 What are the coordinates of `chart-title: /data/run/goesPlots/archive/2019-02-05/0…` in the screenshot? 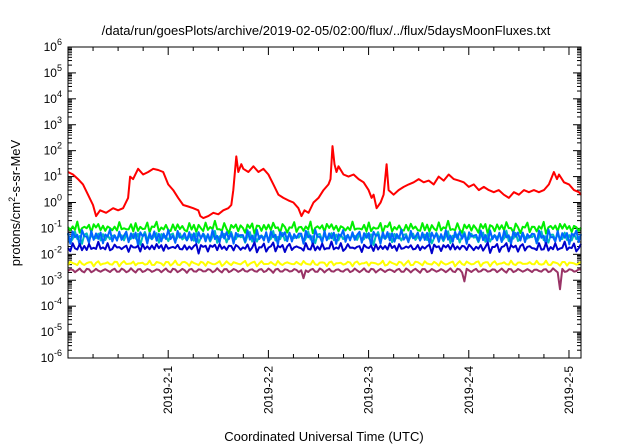 It's located at (326, 30).